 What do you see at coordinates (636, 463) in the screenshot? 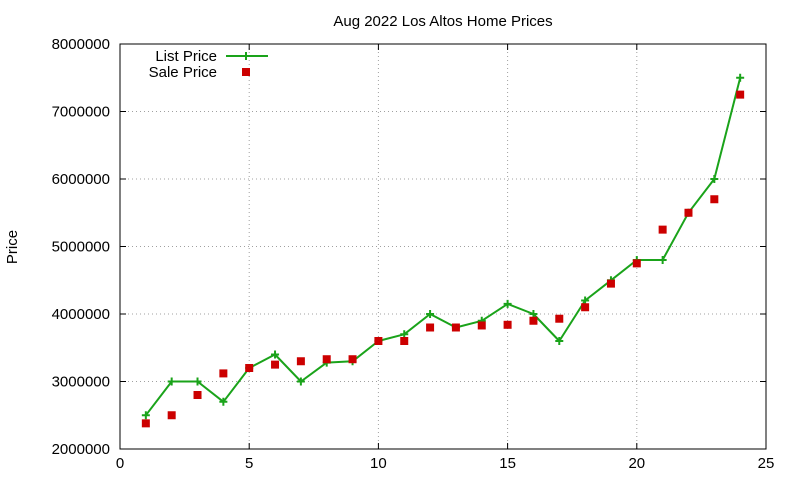
I see `x-tick-label: 20` at bounding box center [636, 463].